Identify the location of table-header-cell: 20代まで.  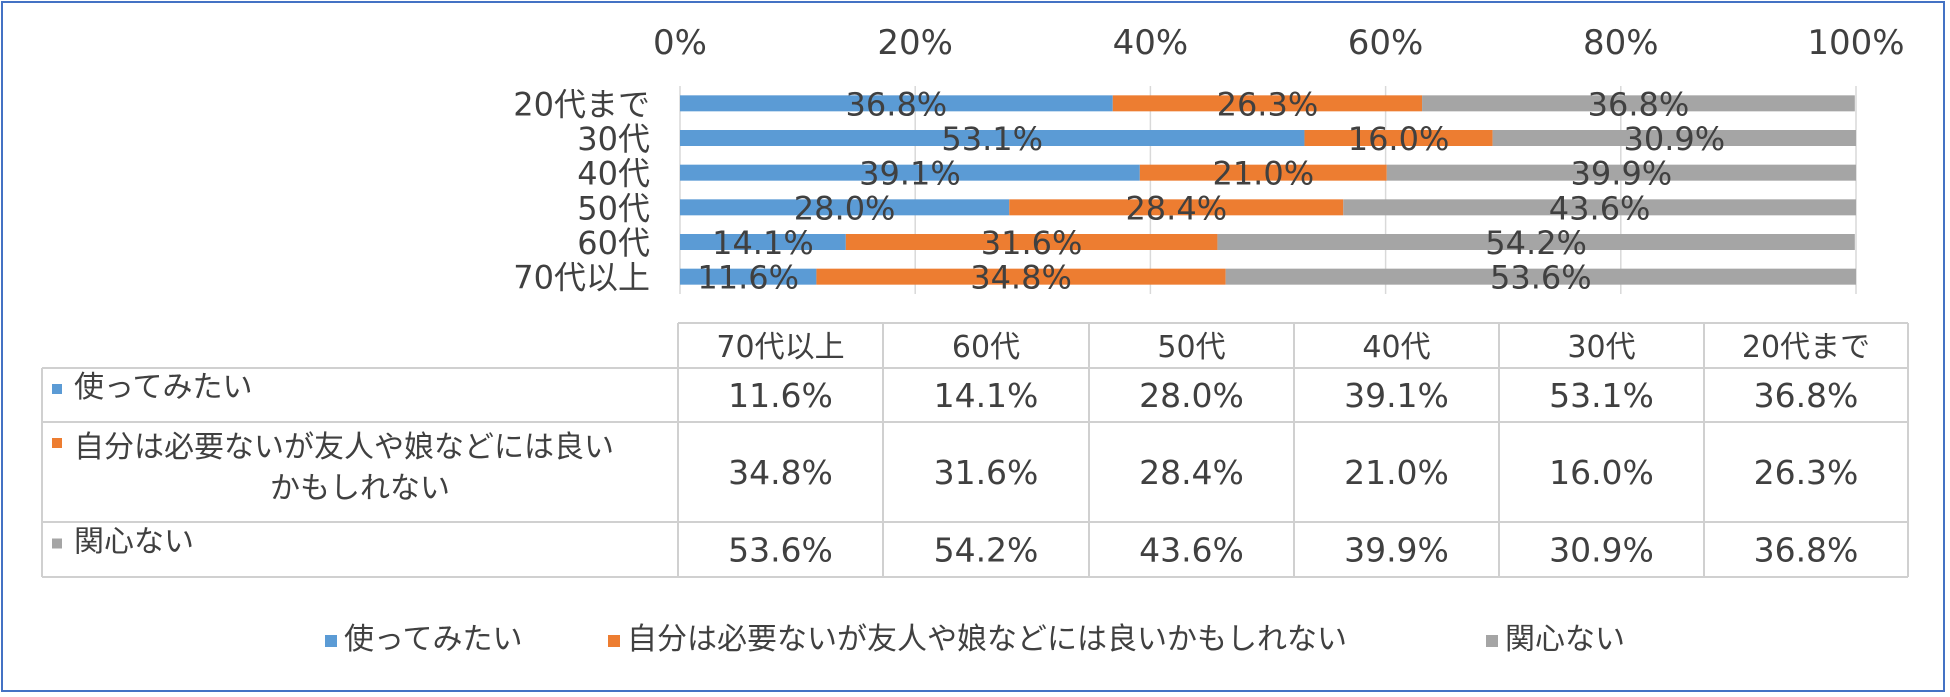
(1806, 347).